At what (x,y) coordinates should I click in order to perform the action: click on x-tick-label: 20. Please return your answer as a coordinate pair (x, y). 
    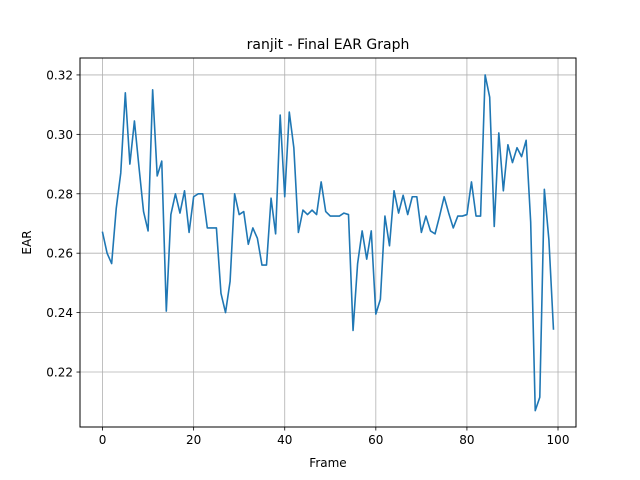
    Looking at the image, I should click on (193, 440).